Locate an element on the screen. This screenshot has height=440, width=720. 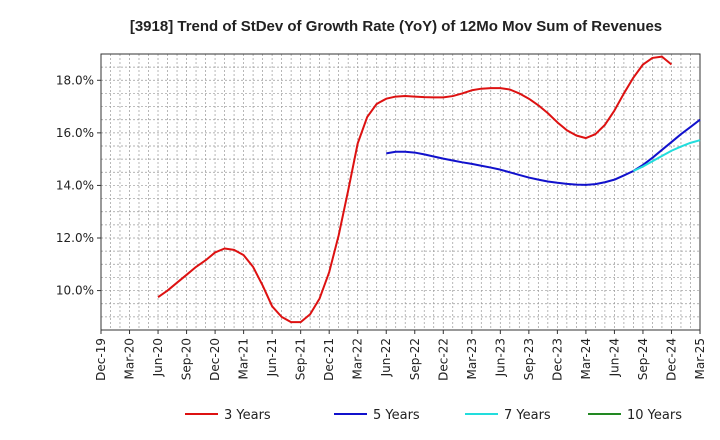
y-tick-label: 14.0% is located at coordinates (75, 185).